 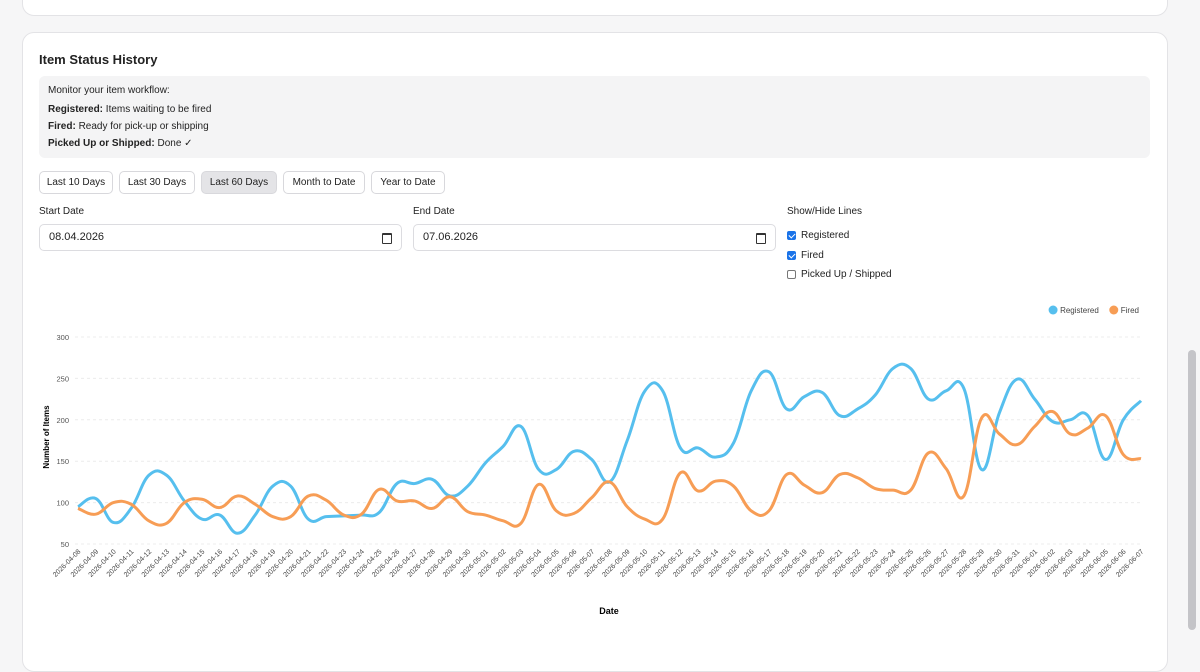 I want to click on info-line: Registered: Items waiting to be fired, so click(x=129, y=109).